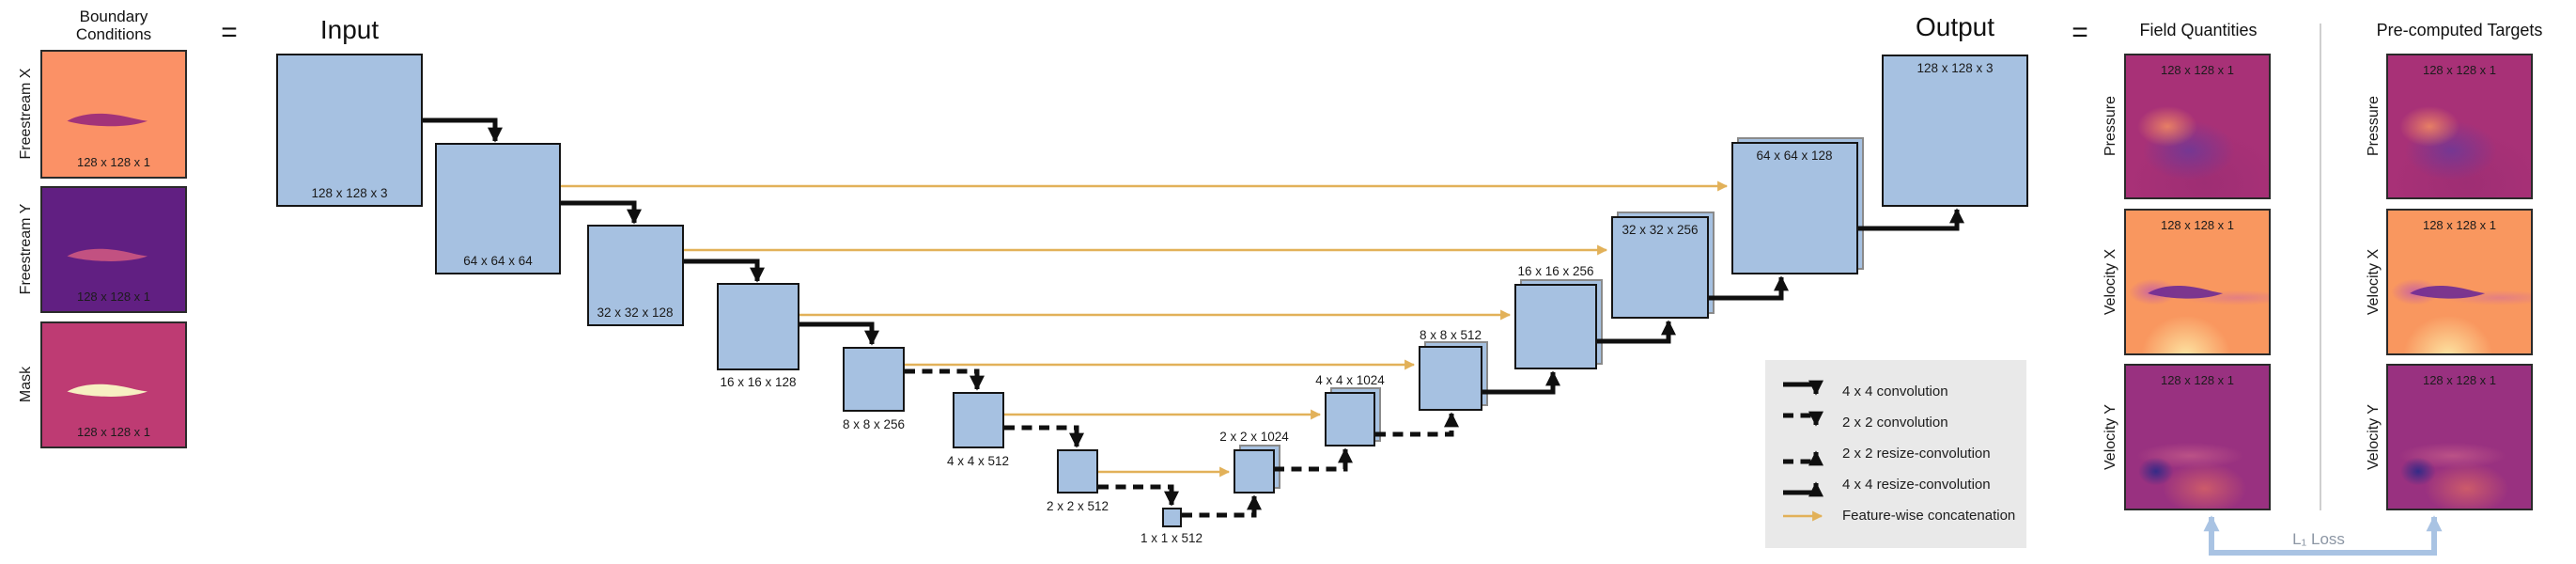  I want to click on target-velocity-x-label: Velocity X, so click(2374, 282).